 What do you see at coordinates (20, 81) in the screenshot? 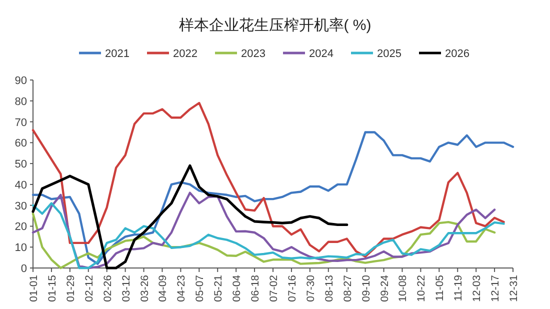
I see `y-tick-label: 90` at bounding box center [20, 81].